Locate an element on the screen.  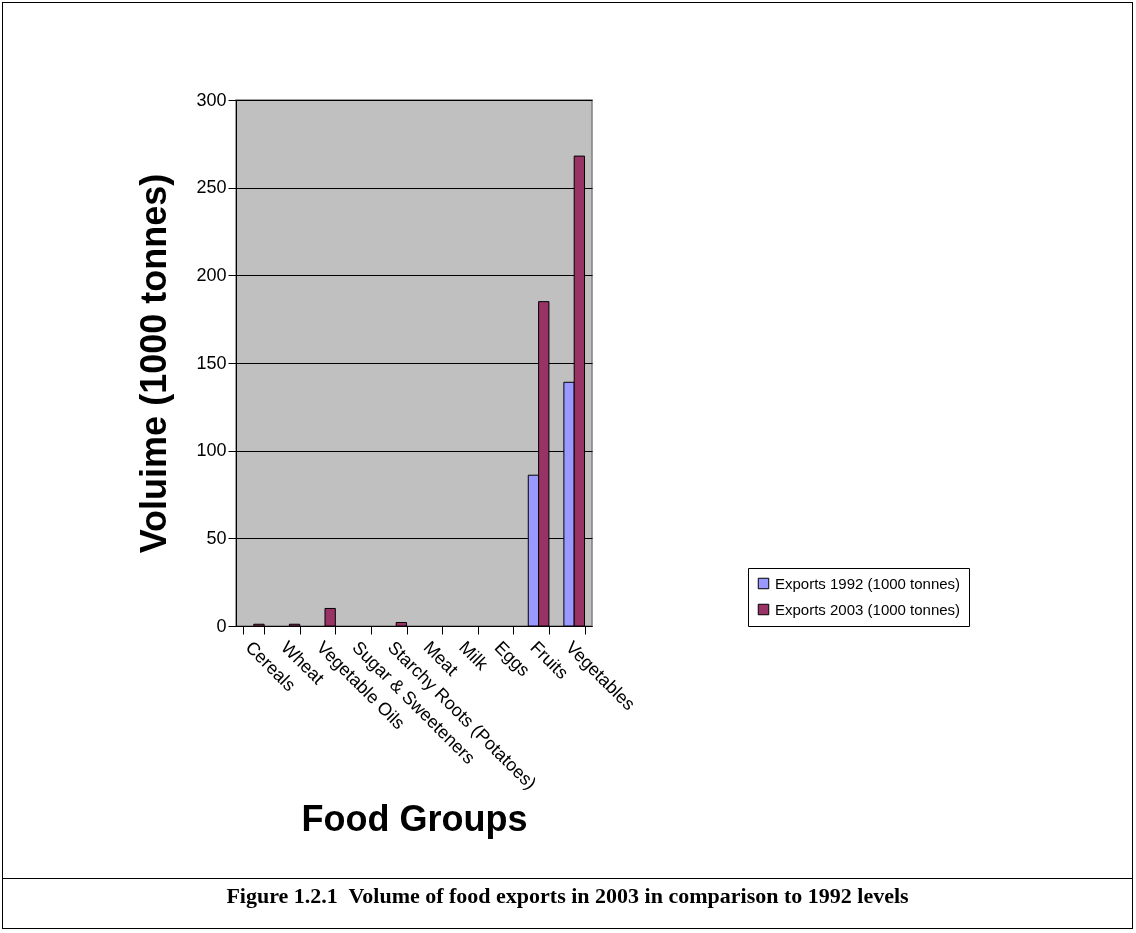
y-tick-label: 300 is located at coordinates (211, 99).